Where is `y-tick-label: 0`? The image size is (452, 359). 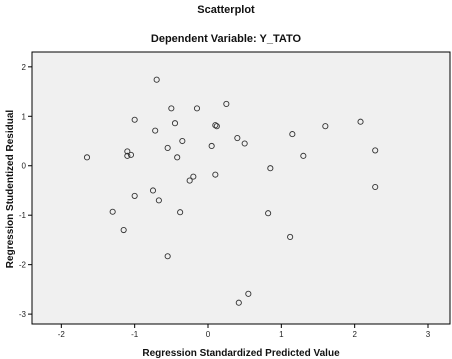 y-tick-label: 0 is located at coordinates (24, 166).